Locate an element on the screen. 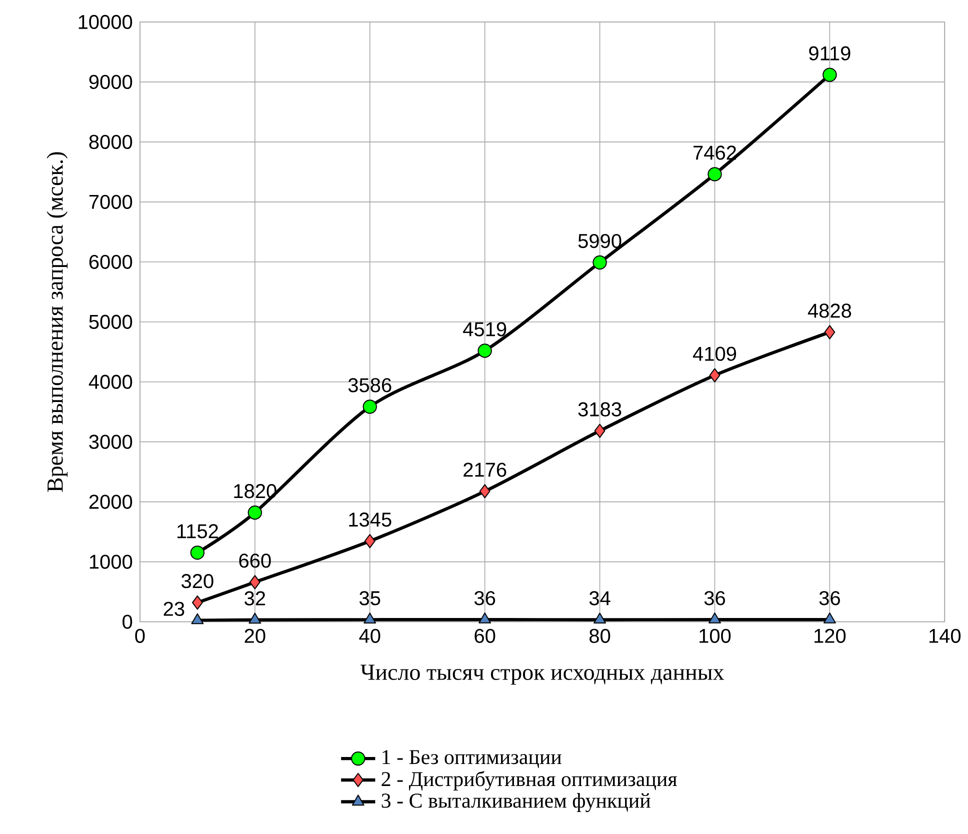 The image size is (968, 834). y-tick-label: 9000 is located at coordinates (110, 82).